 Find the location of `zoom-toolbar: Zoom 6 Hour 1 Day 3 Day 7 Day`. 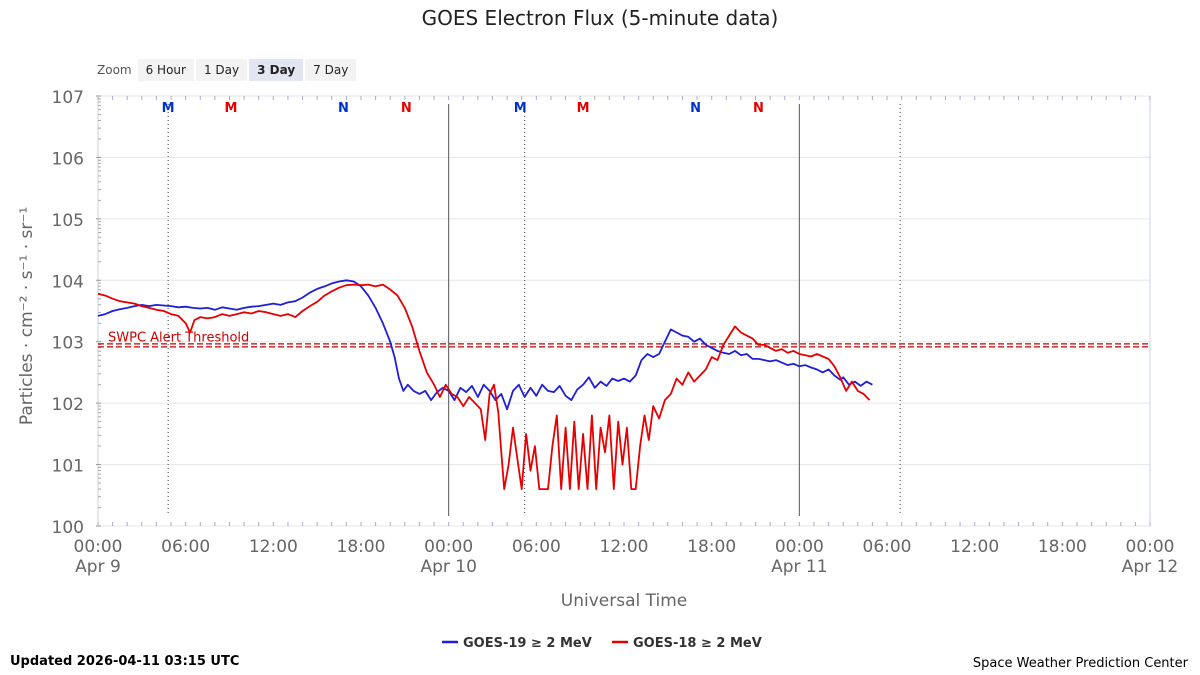

zoom-toolbar: Zoom 6 Hour 1 Day 3 Day 7 Day is located at coordinates (225, 70).